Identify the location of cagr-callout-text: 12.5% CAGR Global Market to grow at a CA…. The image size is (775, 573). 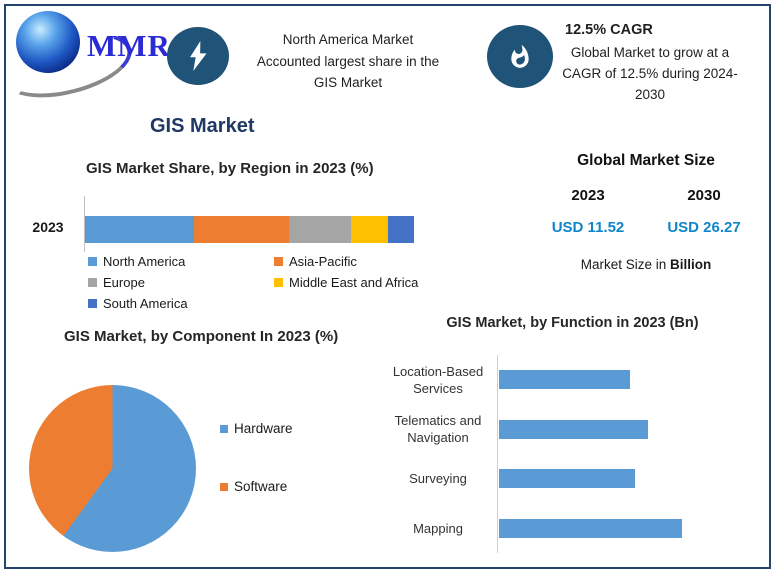
(650, 62).